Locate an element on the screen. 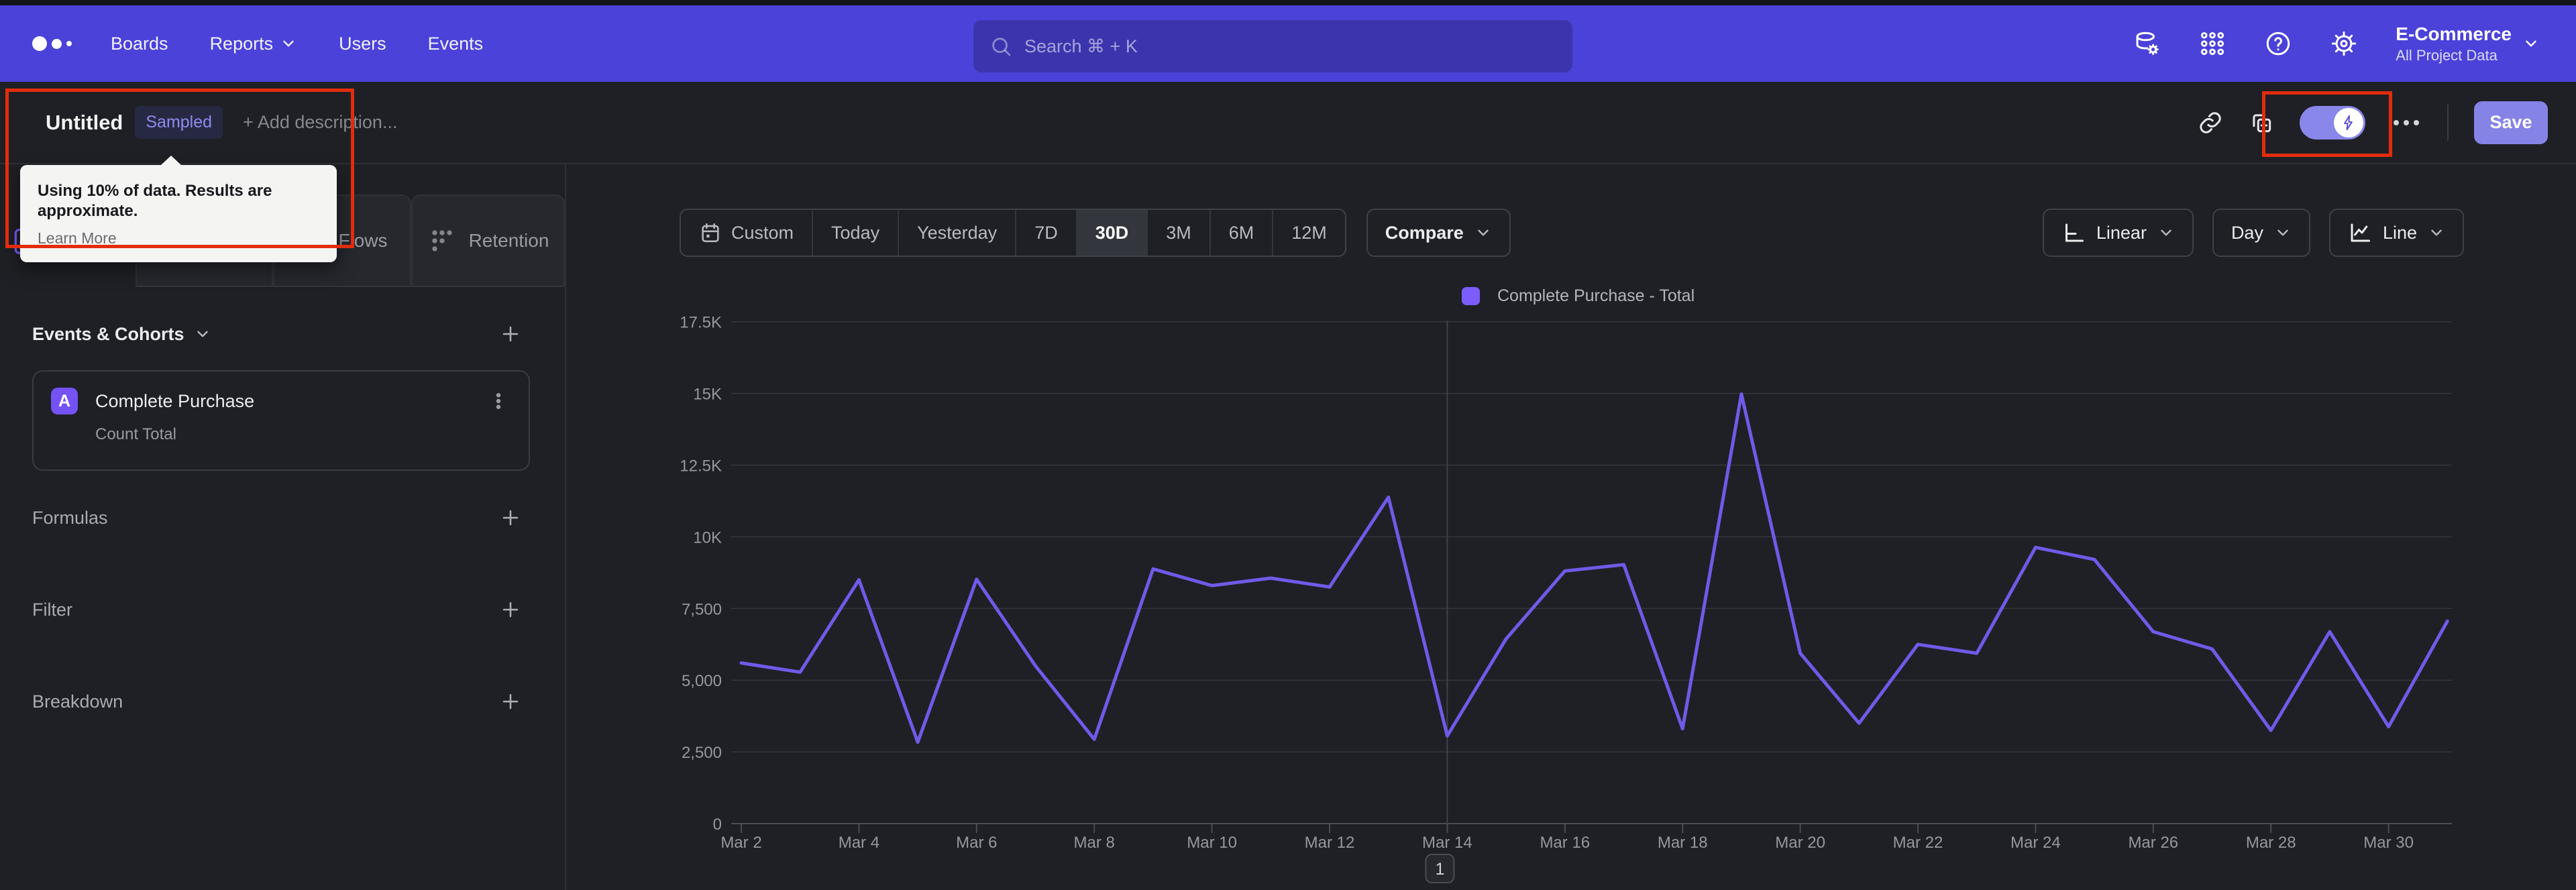  project-scope: All Project Data is located at coordinates (2447, 55).